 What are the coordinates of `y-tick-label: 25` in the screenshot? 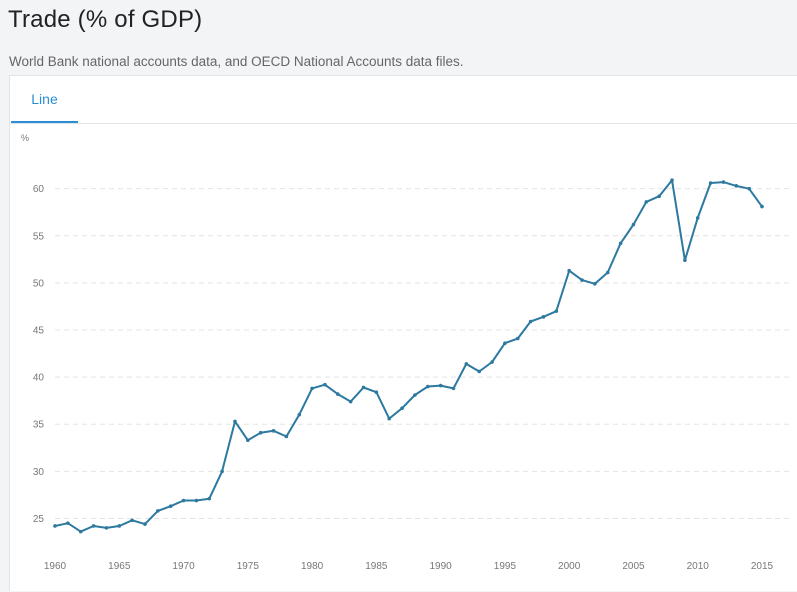 It's located at (39, 519).